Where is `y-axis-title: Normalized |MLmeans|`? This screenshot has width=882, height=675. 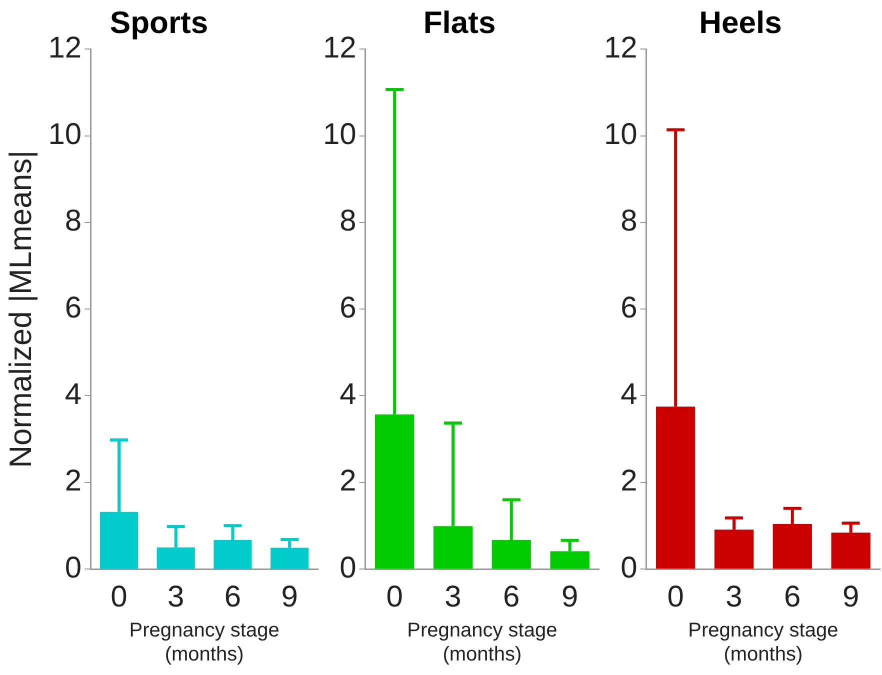
y-axis-title: Normalized |MLmeans| is located at coordinates (20, 309).